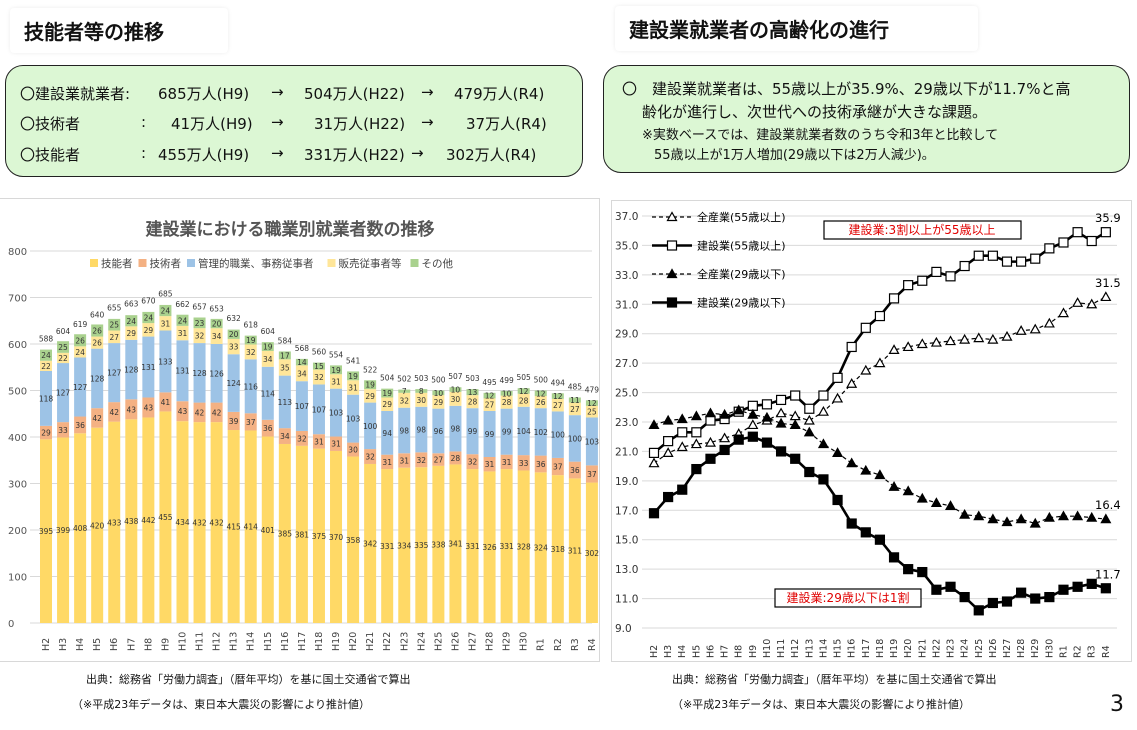  I want to click on bar-total-label: 670, so click(148, 300).